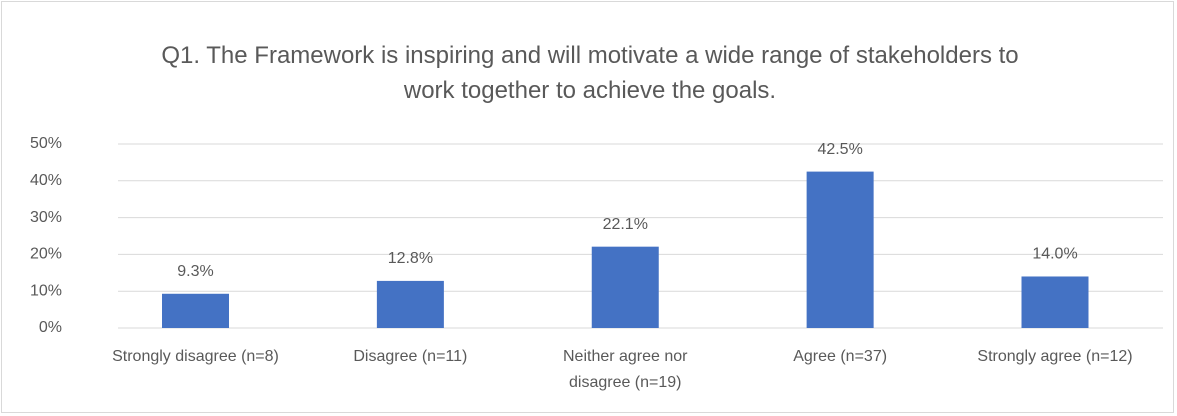  What do you see at coordinates (46, 143) in the screenshot?
I see `y-tick-label: 50%` at bounding box center [46, 143].